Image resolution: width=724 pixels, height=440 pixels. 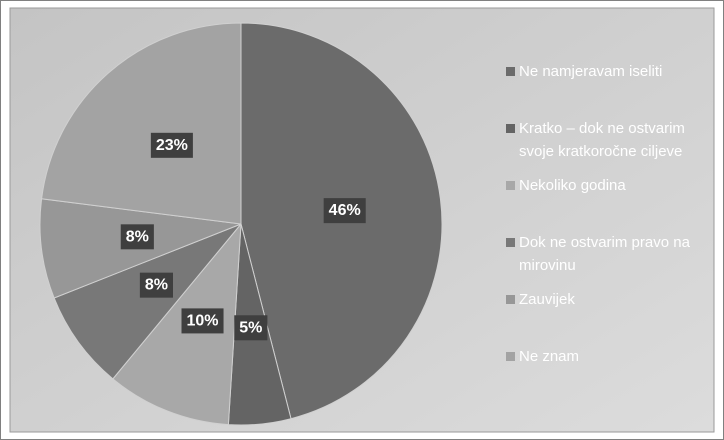 I want to click on legend-label: Ne znam, so click(x=549, y=356).